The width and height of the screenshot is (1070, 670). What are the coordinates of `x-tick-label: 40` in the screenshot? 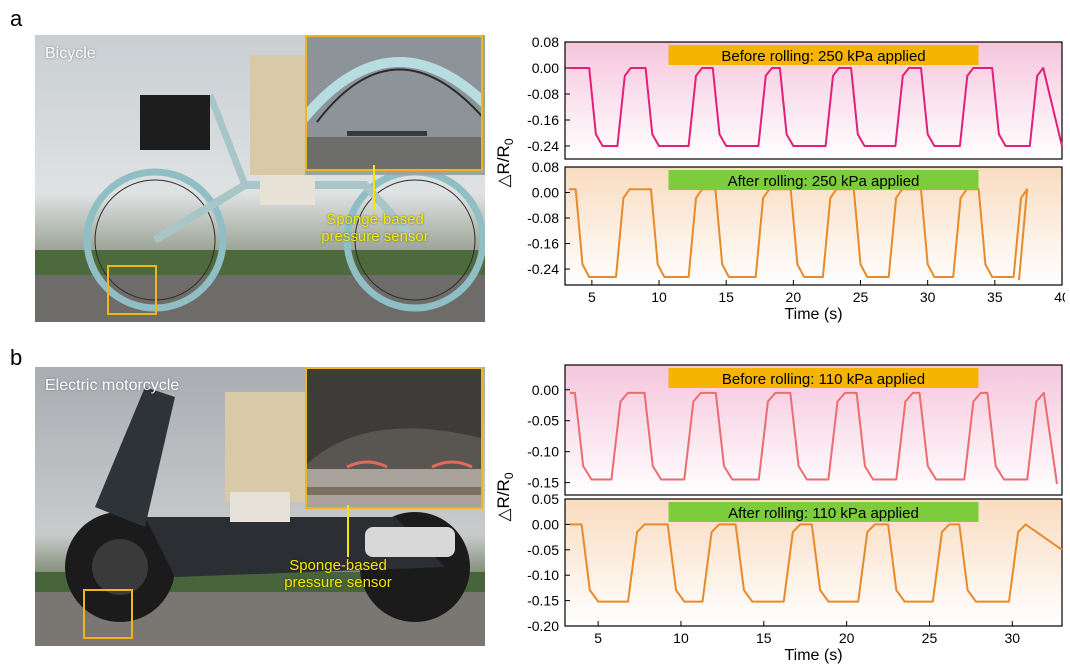 It's located at (1059, 297).